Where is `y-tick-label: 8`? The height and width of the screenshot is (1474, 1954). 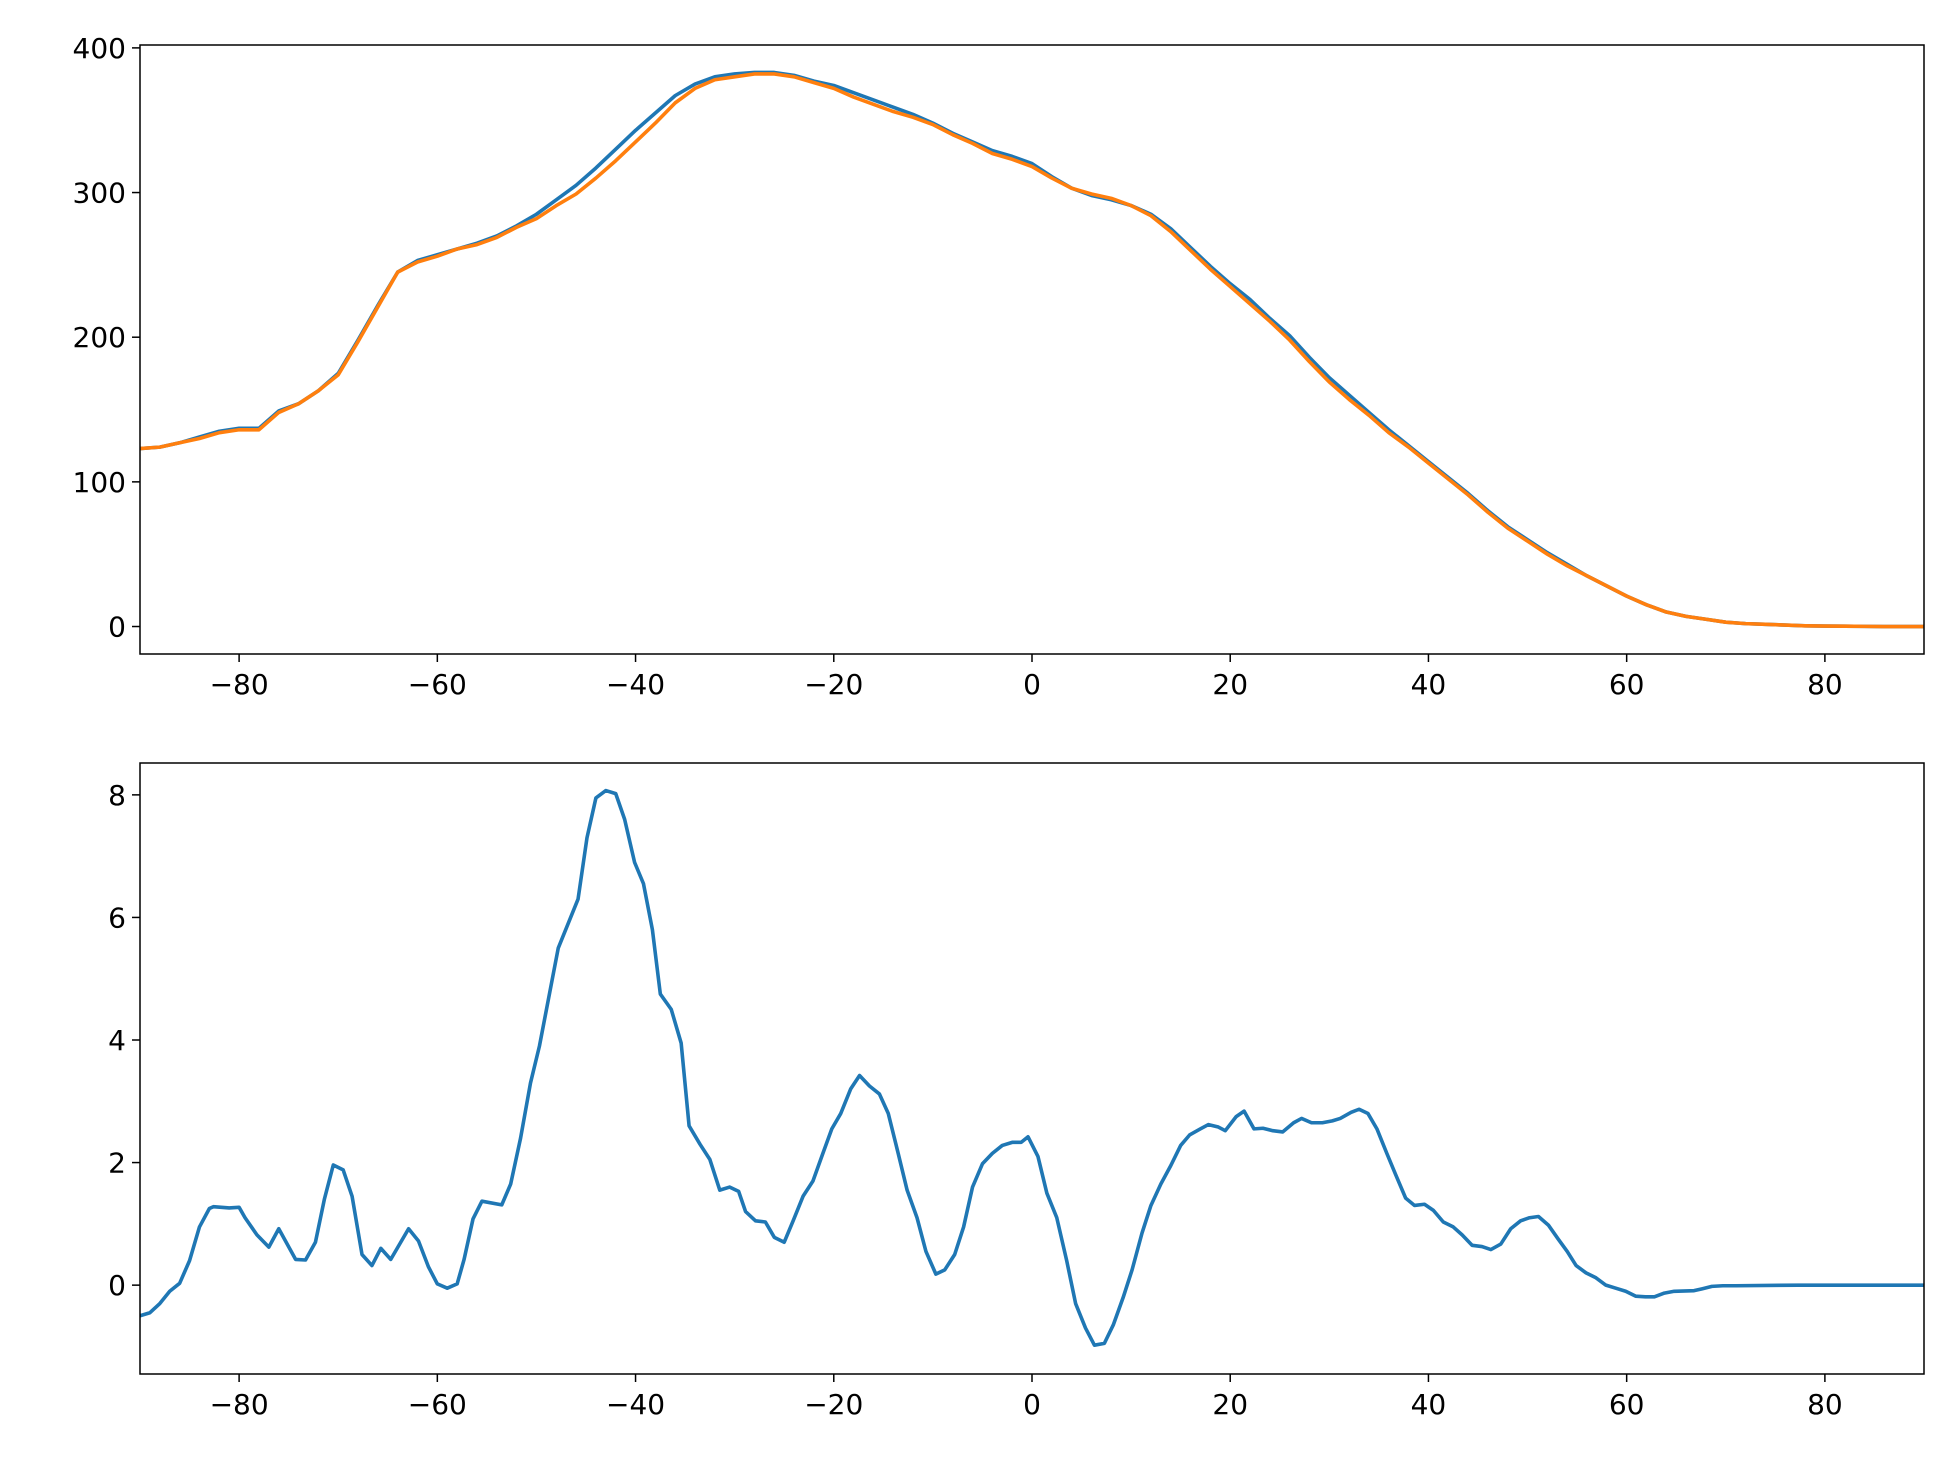
y-tick-label: 8 is located at coordinates (117, 795).